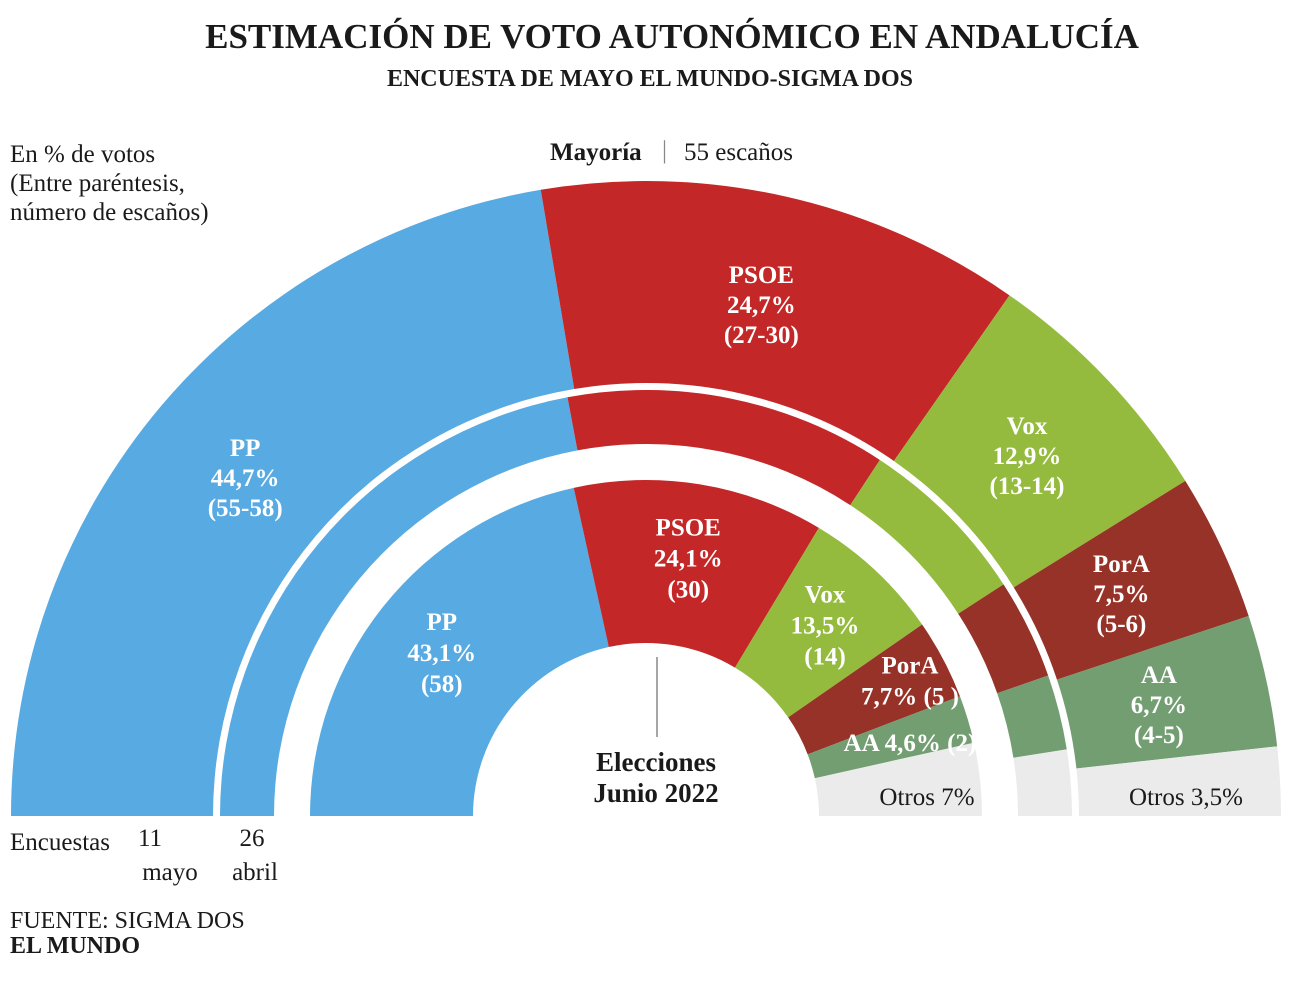  I want to click on label-11-mayo-psoe-2: (27-30), so click(761, 335).